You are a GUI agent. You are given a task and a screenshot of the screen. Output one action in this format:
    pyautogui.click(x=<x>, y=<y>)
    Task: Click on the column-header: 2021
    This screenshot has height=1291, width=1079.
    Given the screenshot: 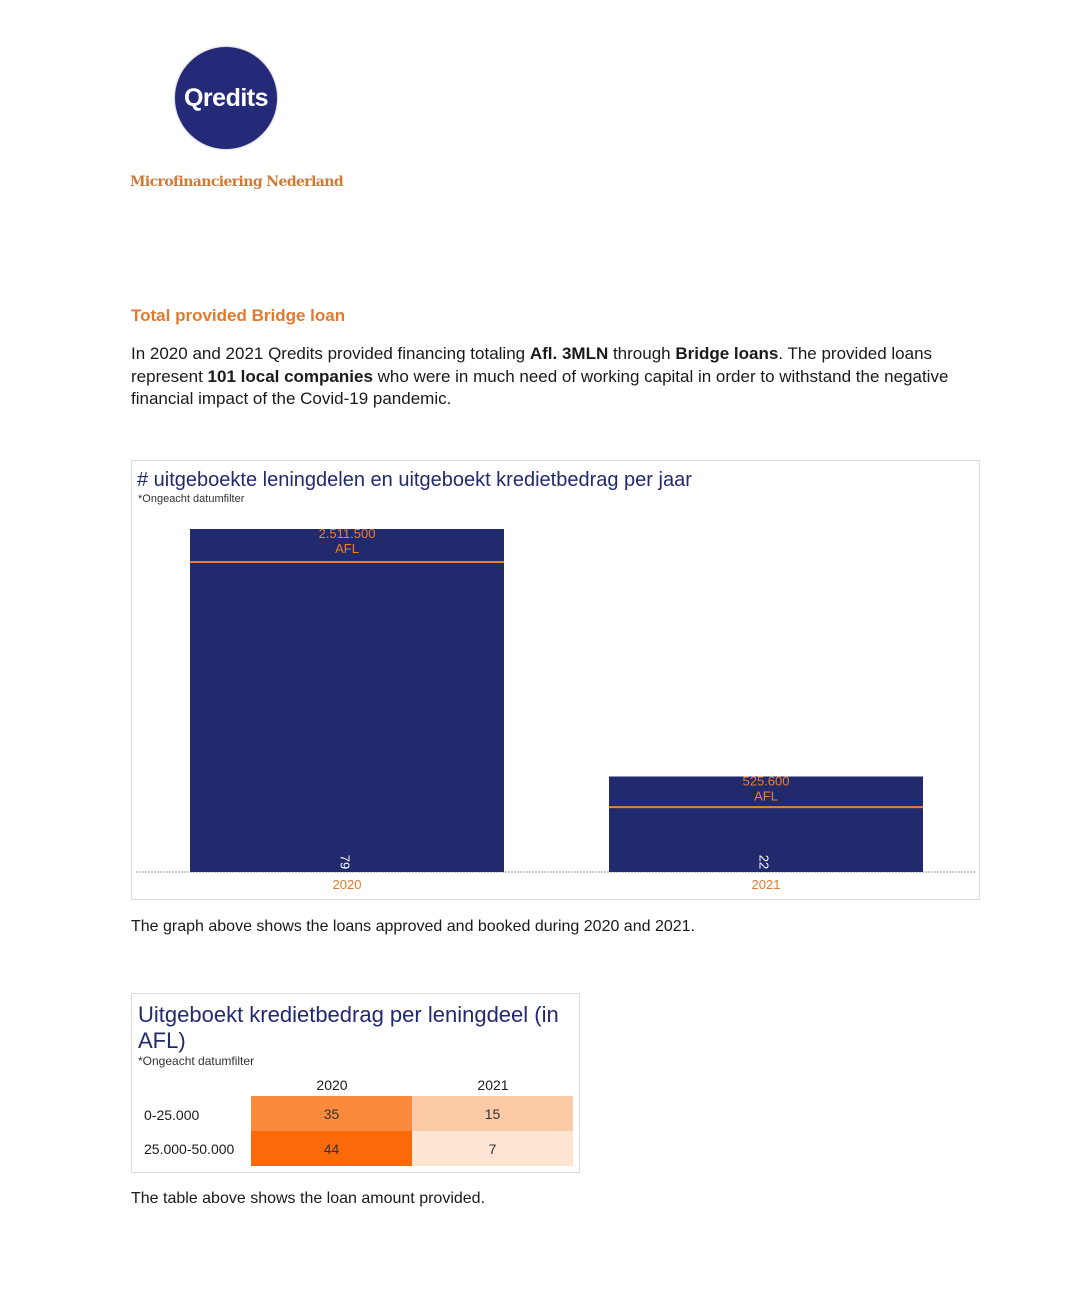 What is the action you would take?
    pyautogui.click(x=493, y=1085)
    